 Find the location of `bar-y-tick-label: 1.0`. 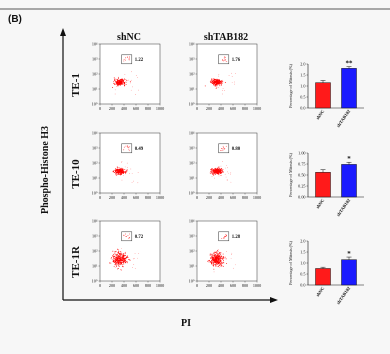

bar-y-tick-label: 1.0 is located at coordinates (302, 85).